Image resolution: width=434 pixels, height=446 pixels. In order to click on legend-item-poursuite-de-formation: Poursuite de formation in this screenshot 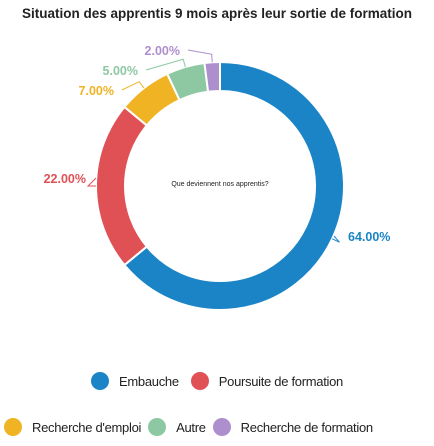, I will do `click(267, 381)`.